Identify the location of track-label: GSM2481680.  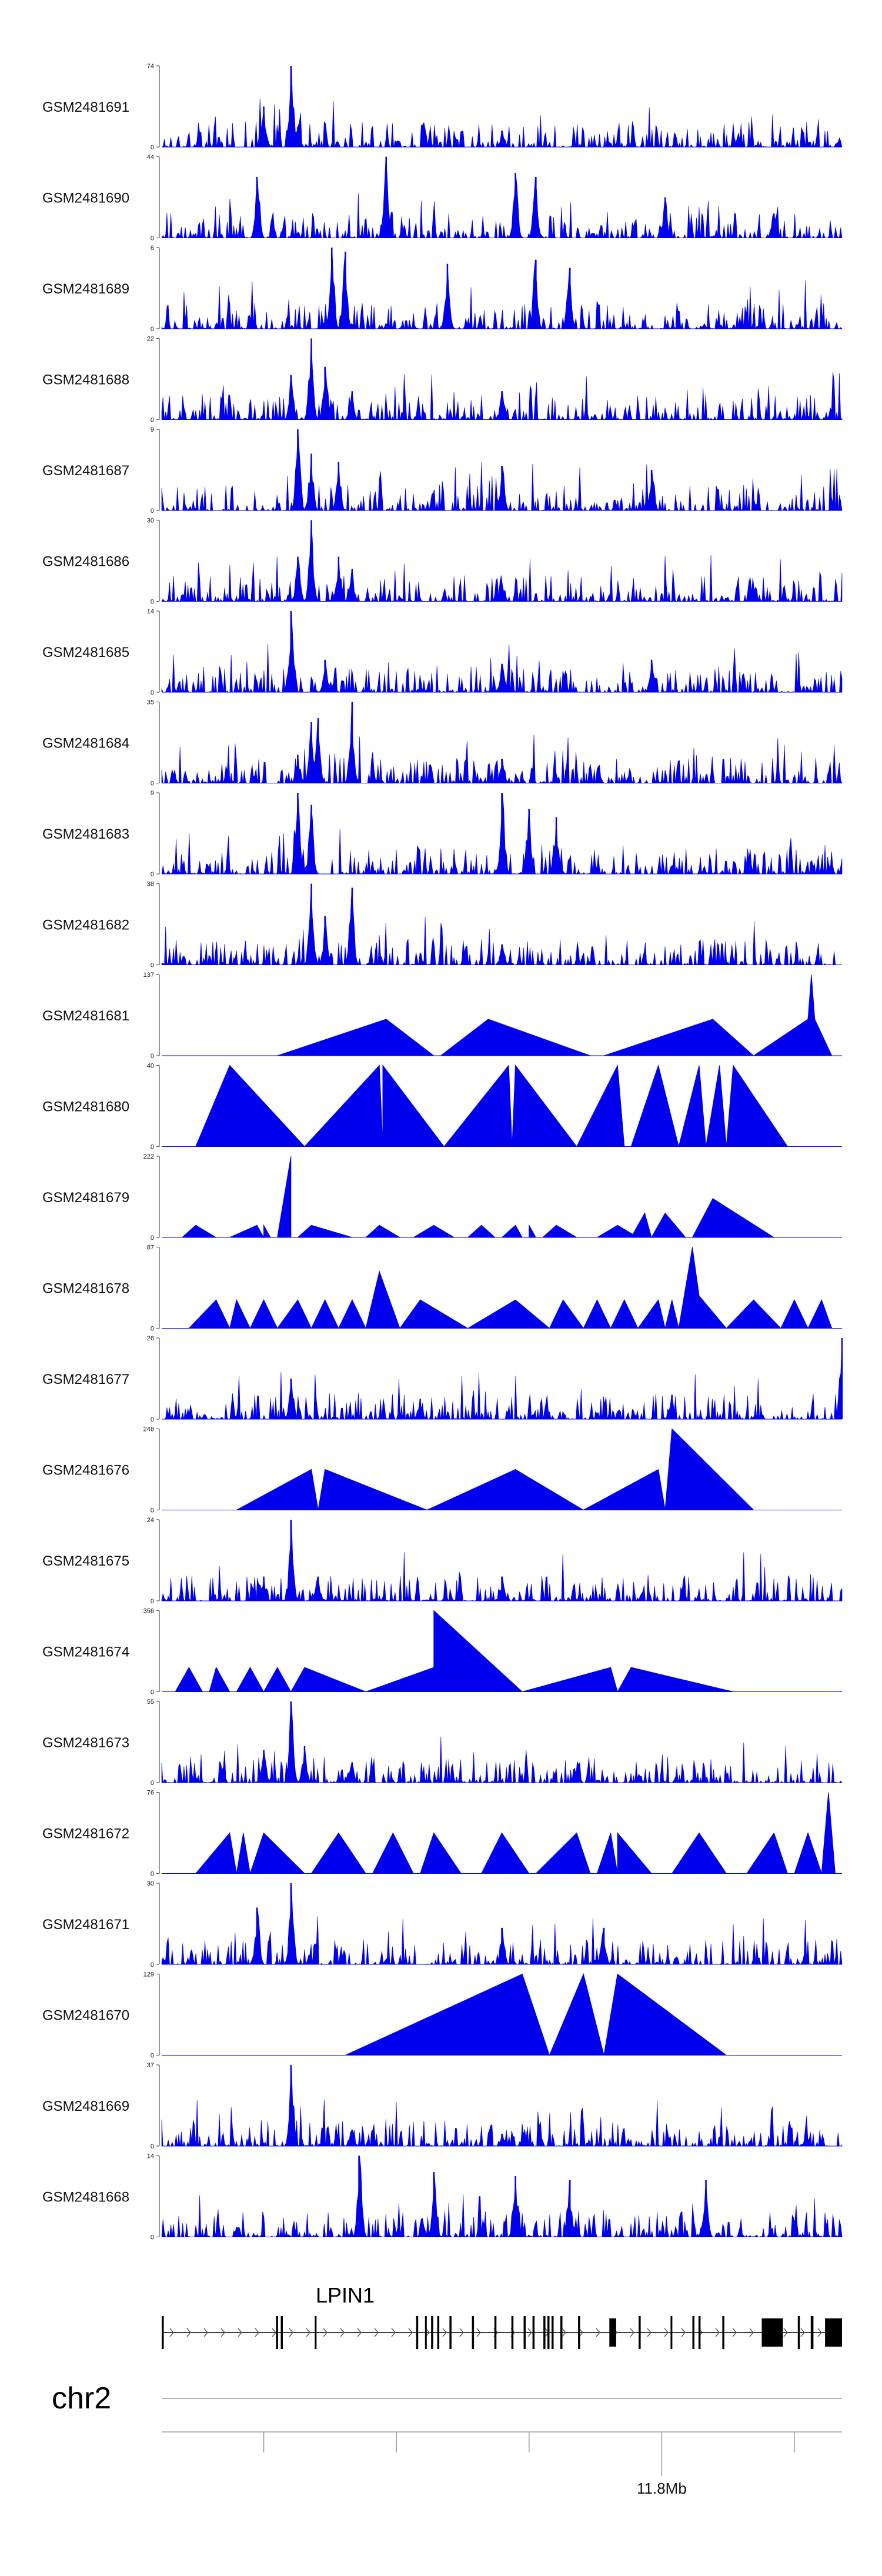
(85, 1107).